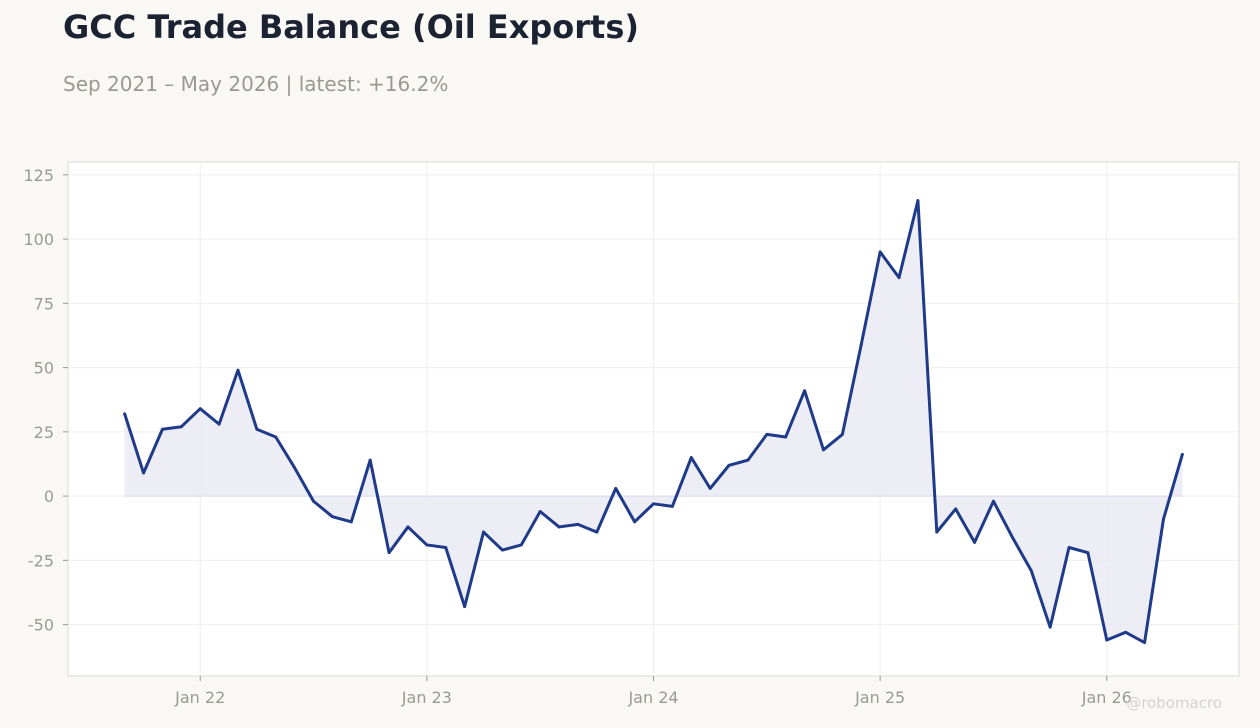 The width and height of the screenshot is (1260, 728). I want to click on x-tick-label: Jan 24, so click(652, 697).